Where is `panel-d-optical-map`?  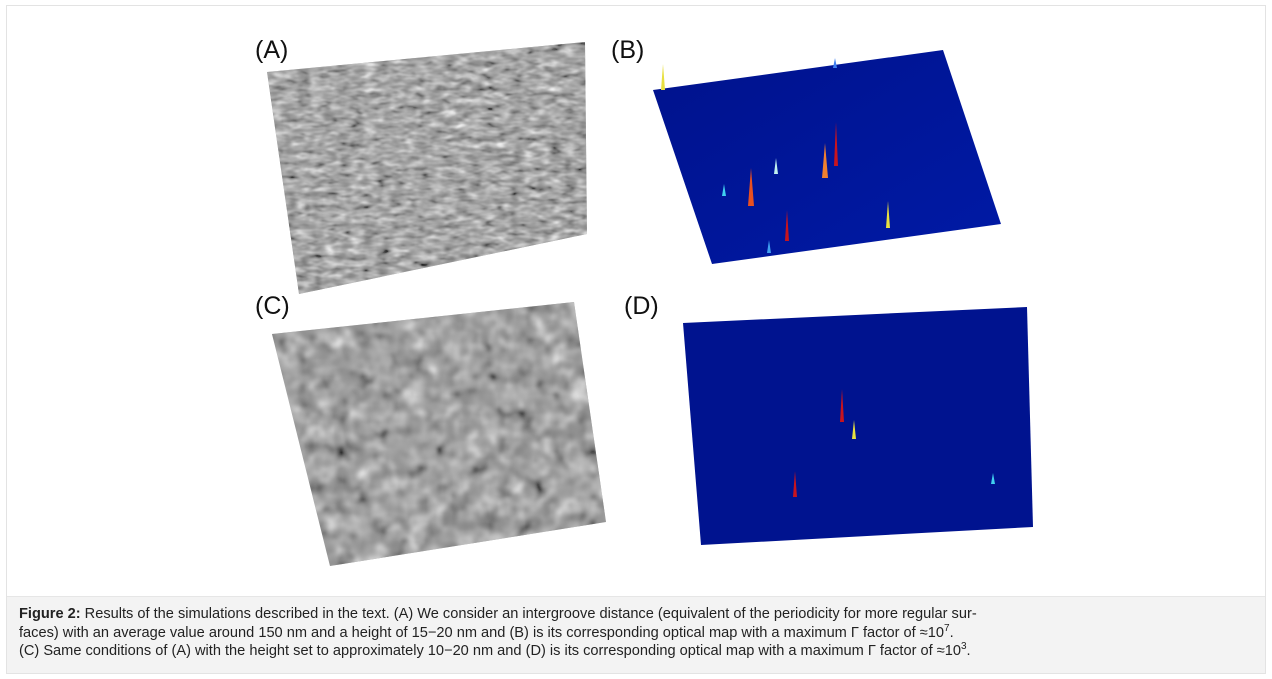
panel-d-optical-map is located at coordinates (858, 426).